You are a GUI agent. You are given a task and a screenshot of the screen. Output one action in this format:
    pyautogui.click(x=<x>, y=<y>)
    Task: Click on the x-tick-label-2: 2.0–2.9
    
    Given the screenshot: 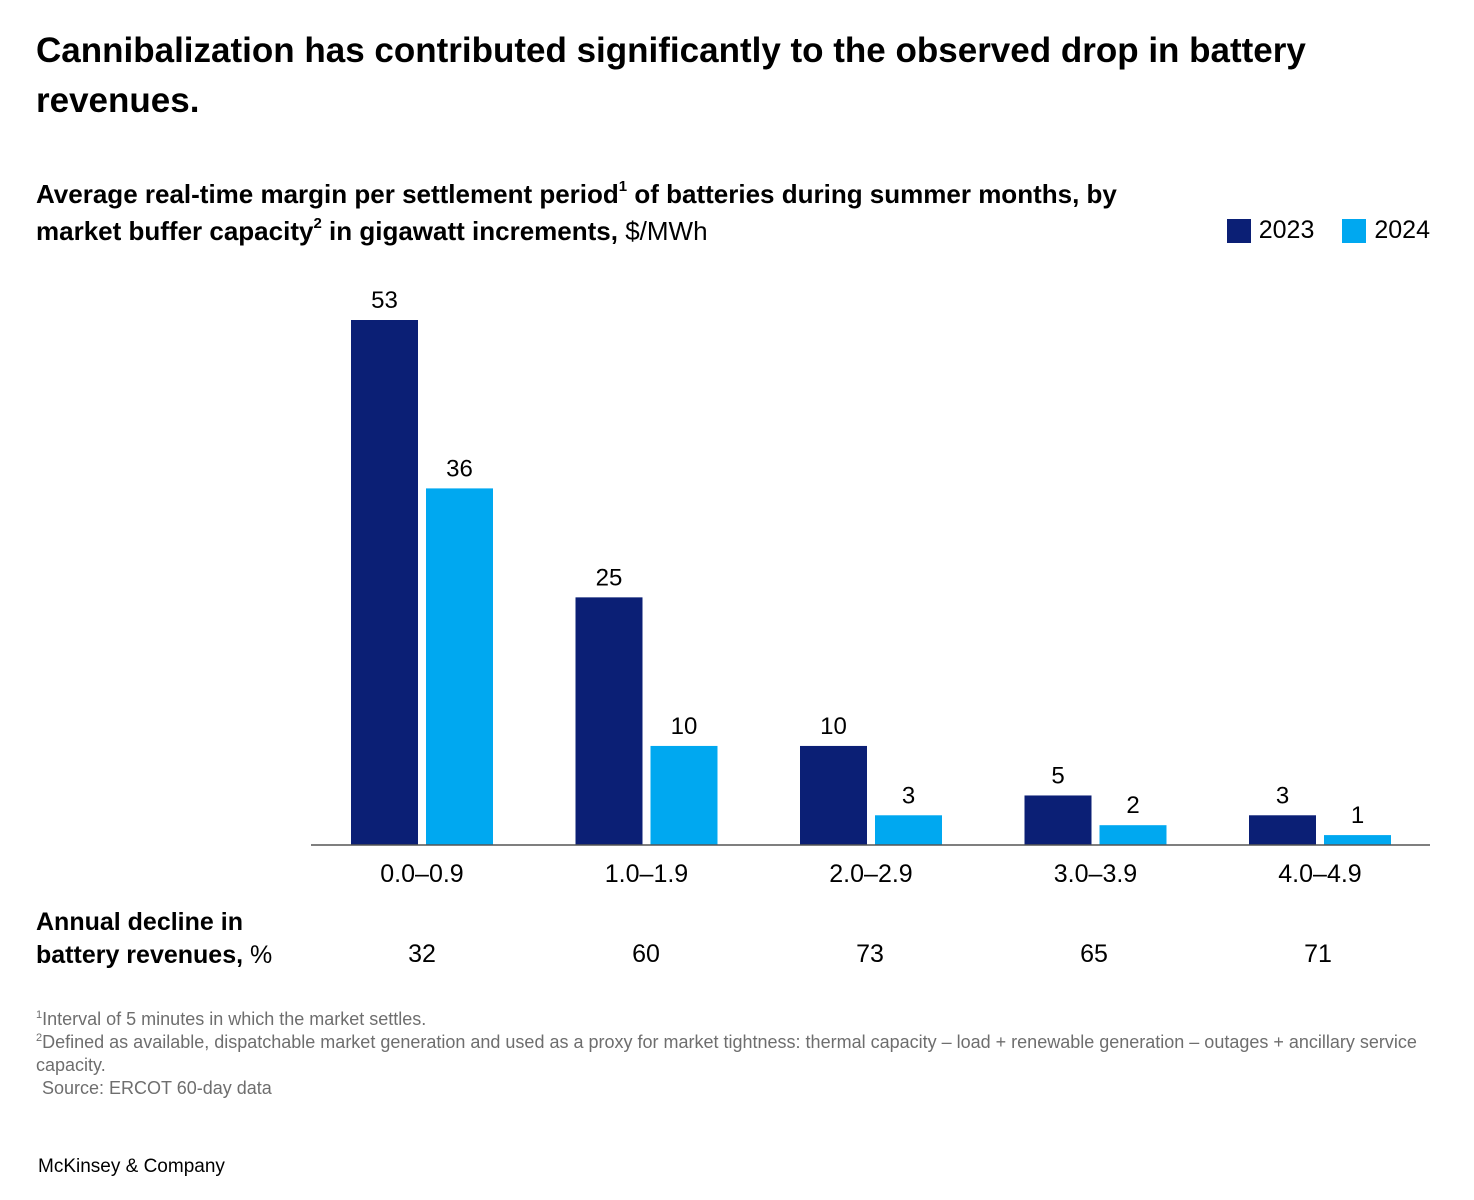 What is the action you would take?
    pyautogui.click(x=870, y=874)
    